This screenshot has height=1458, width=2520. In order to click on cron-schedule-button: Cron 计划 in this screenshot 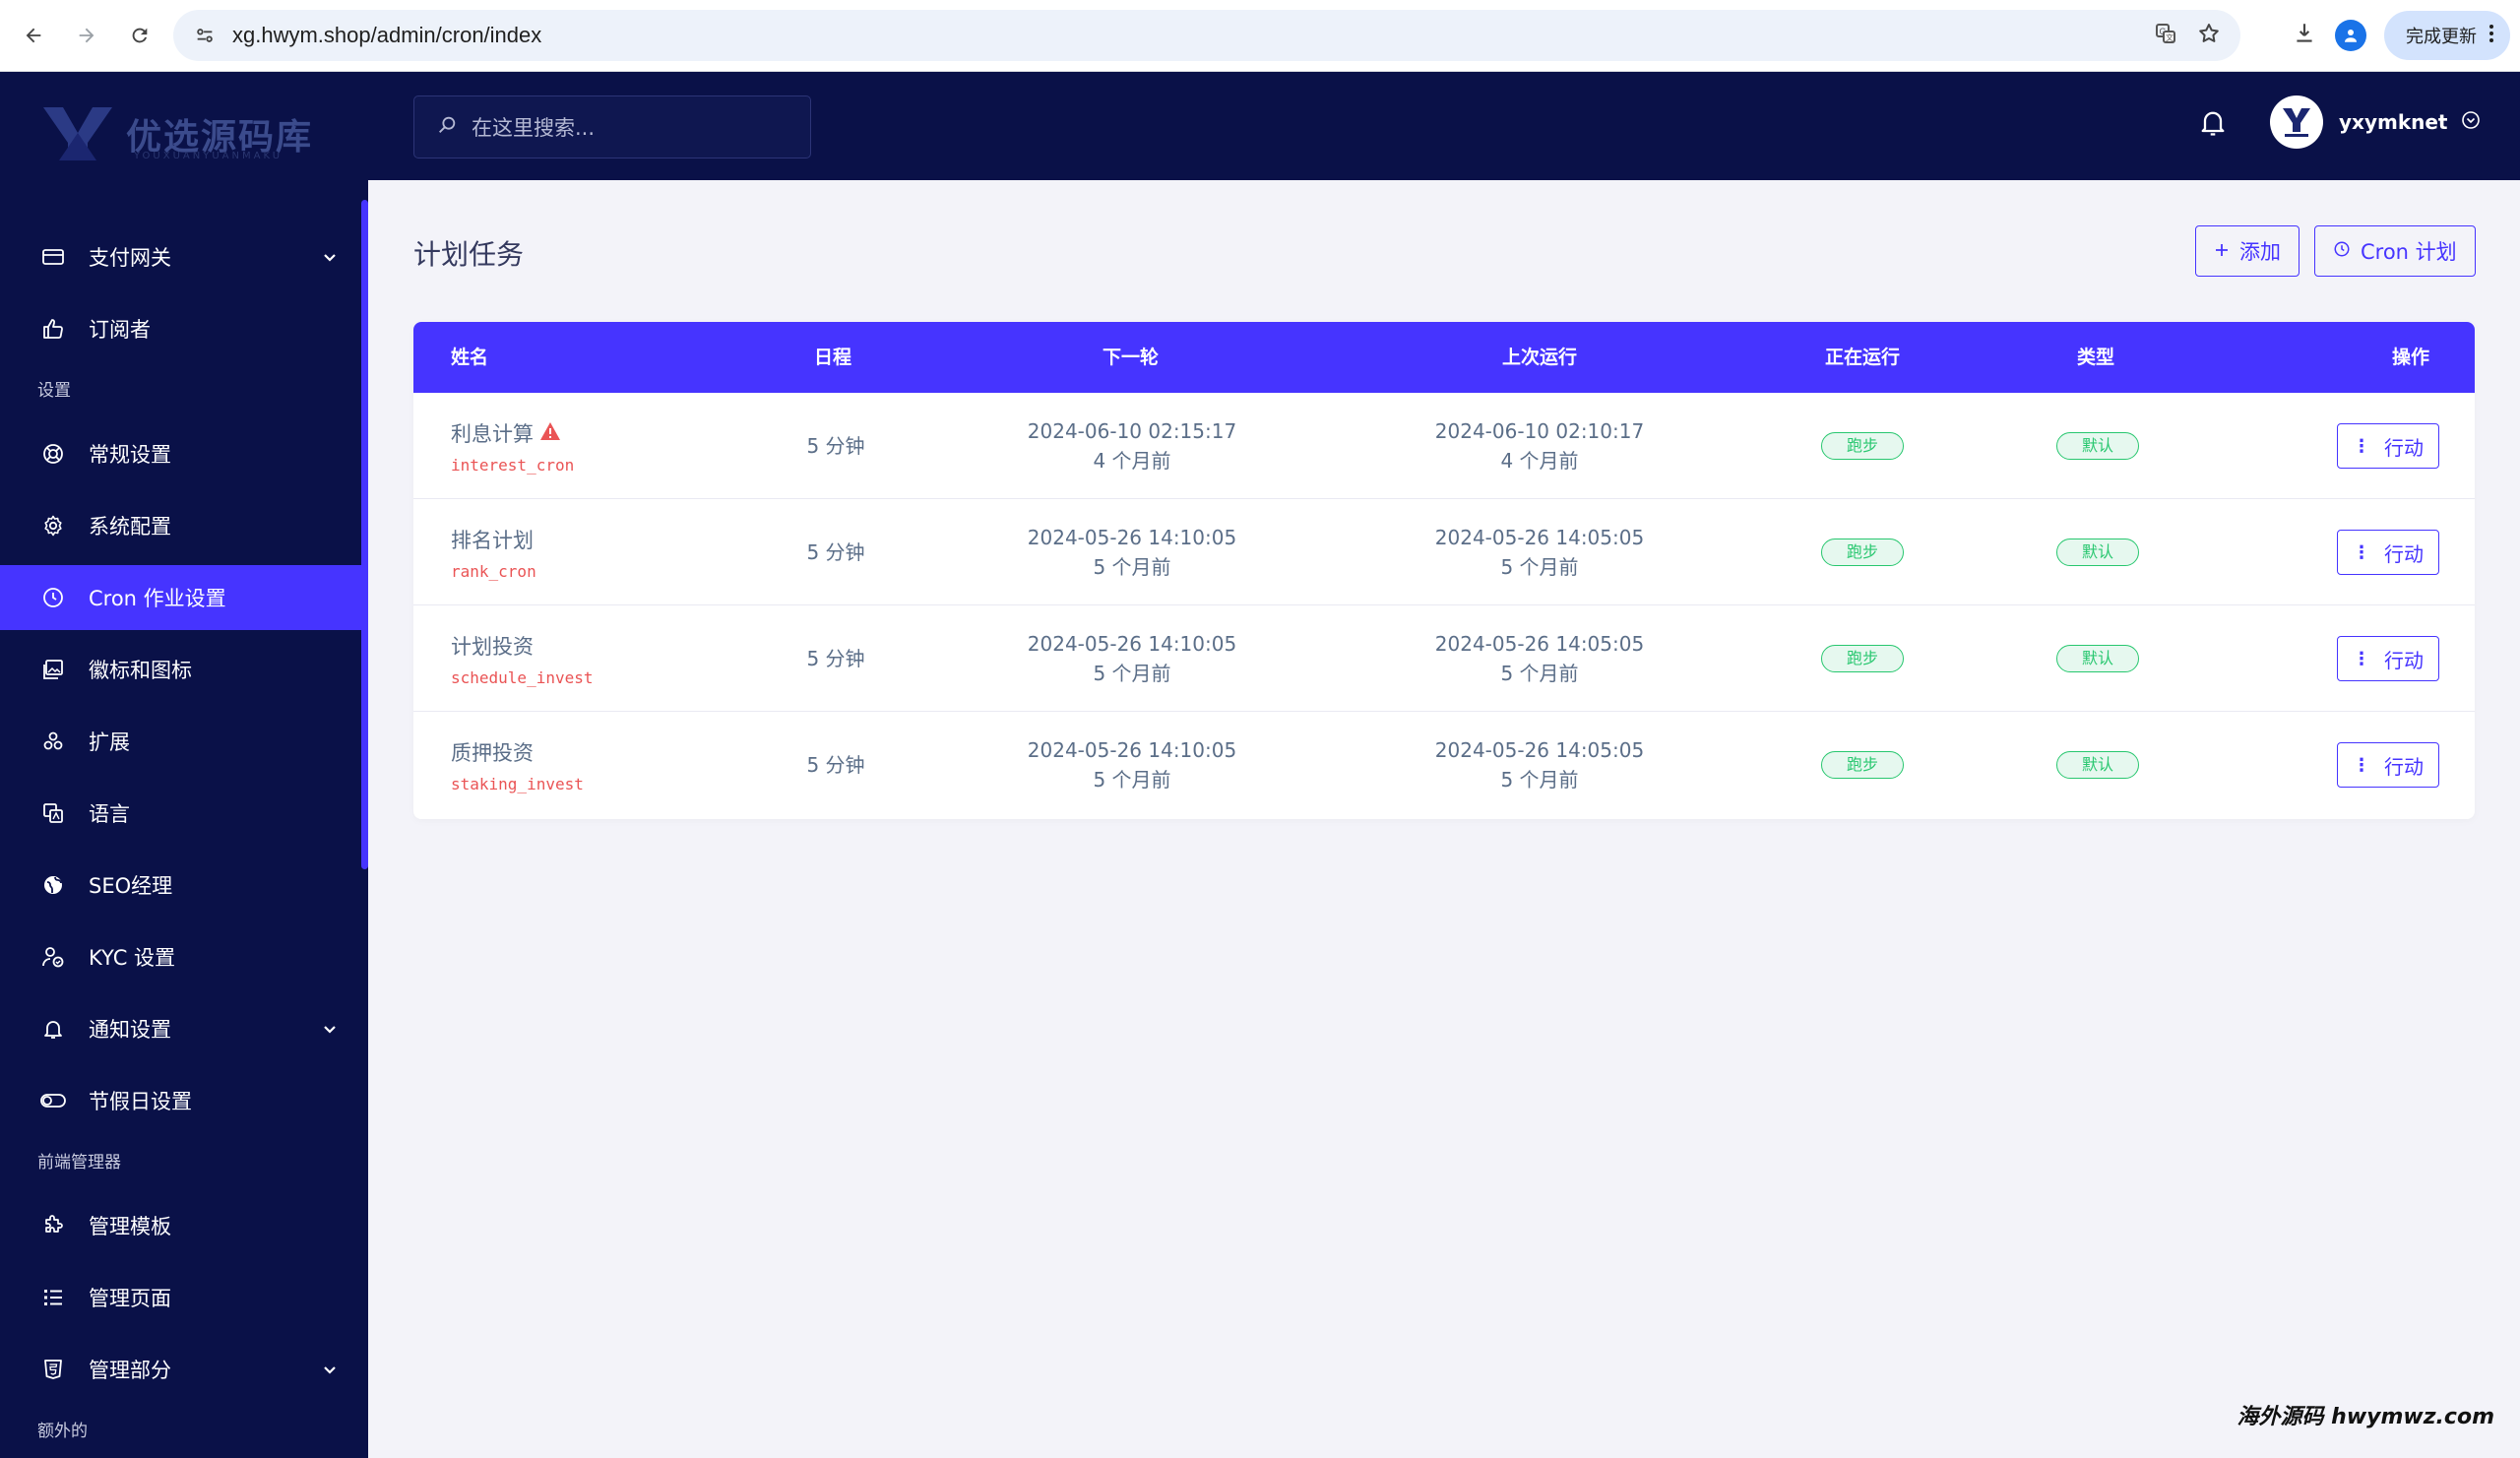, I will do `click(2395, 251)`.